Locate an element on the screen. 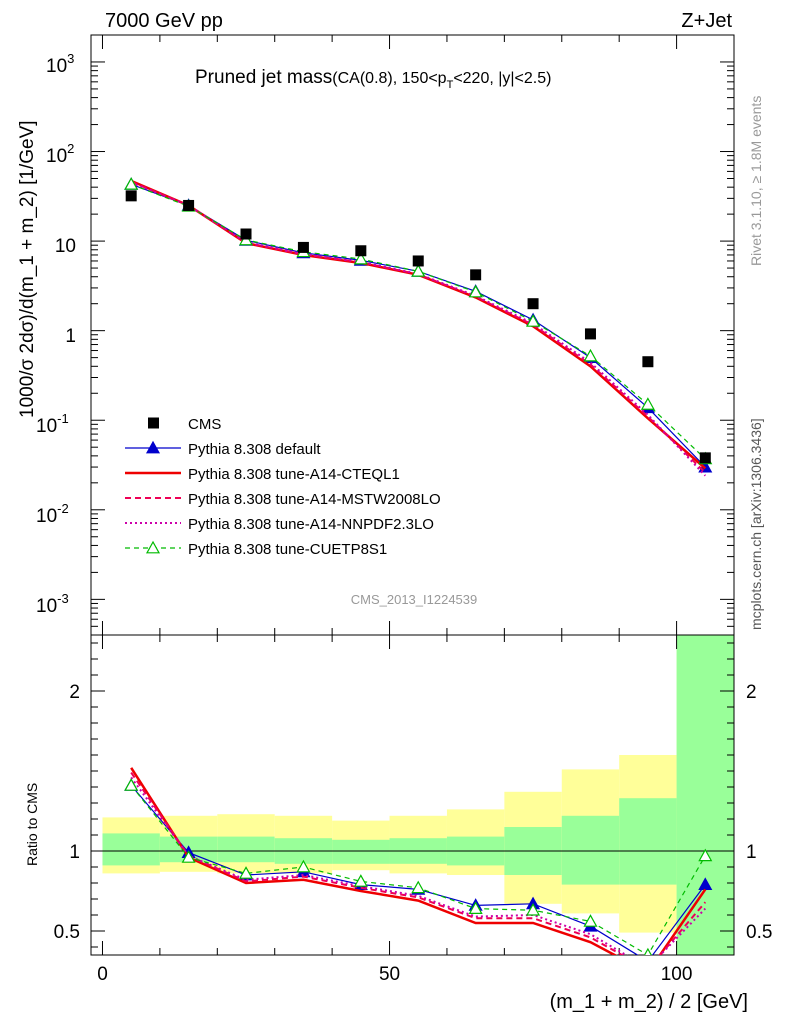 This screenshot has width=786, height=1024. legend-label-2: Pythia 8.308 tune-A14-MSTW2008LO is located at coordinates (314, 499).